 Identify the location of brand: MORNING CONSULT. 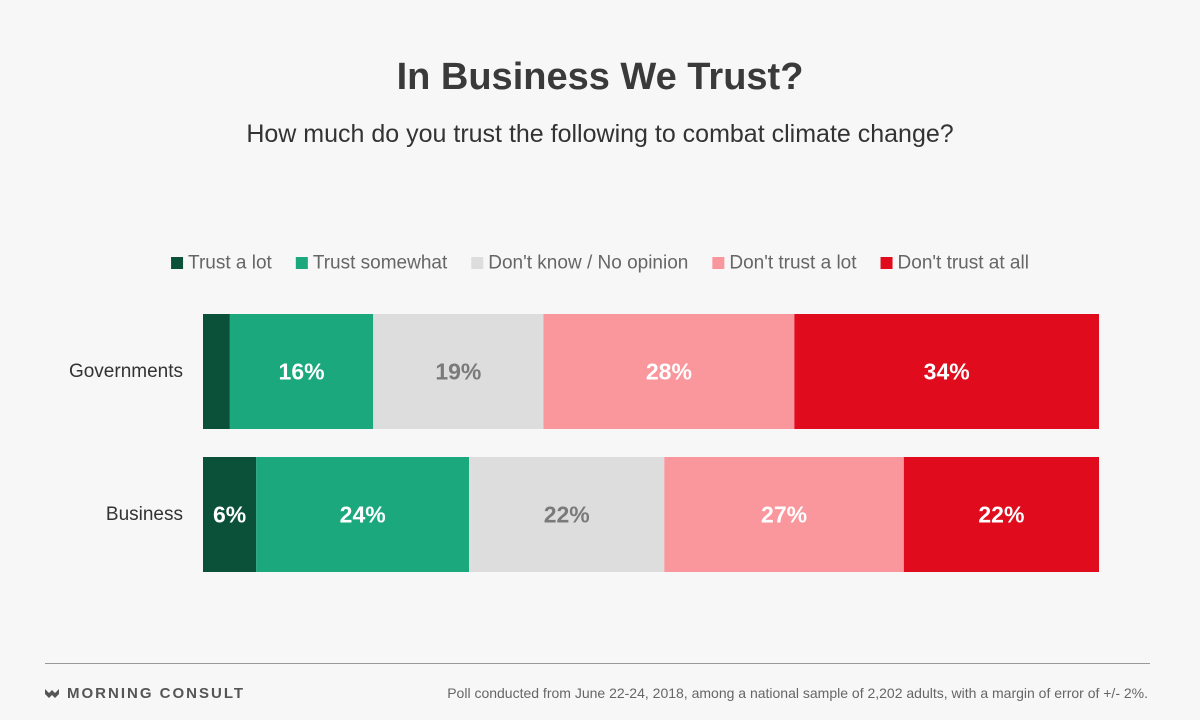
(145, 693).